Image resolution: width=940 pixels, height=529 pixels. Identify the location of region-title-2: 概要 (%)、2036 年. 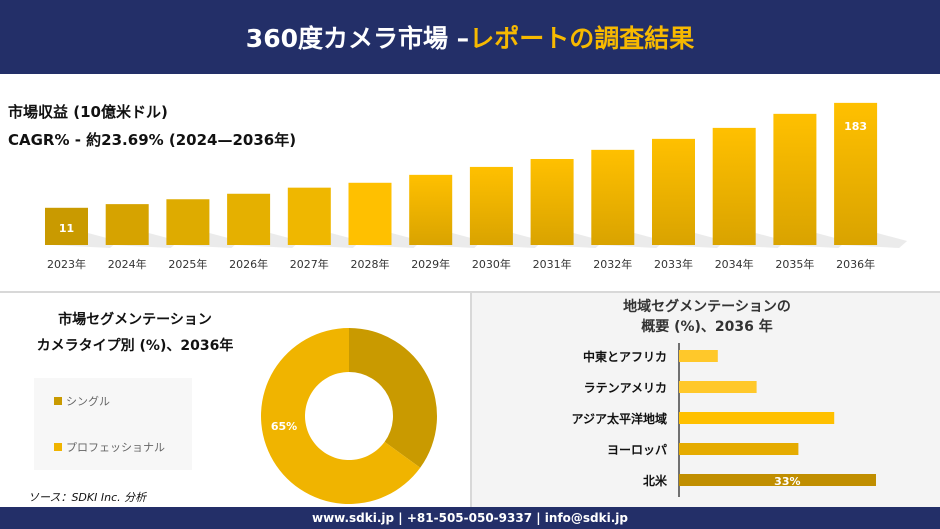
(707, 327).